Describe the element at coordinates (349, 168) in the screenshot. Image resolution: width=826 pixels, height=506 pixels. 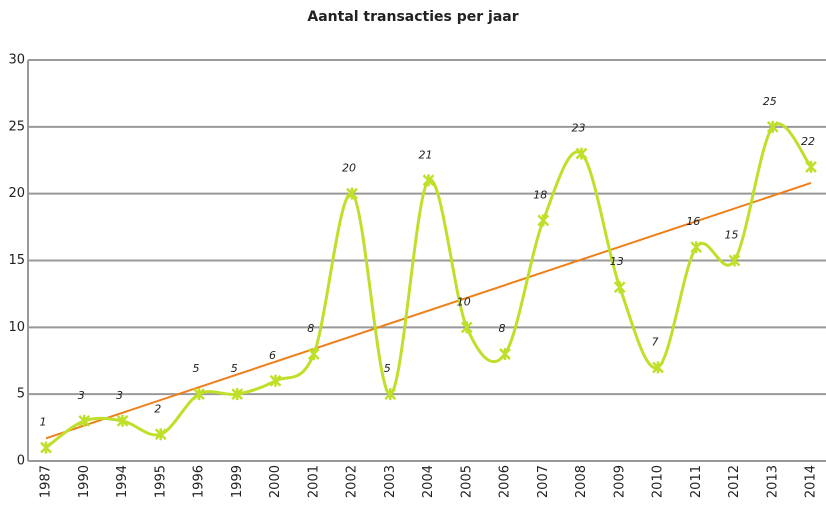
I see `data-label: 20` at that location.